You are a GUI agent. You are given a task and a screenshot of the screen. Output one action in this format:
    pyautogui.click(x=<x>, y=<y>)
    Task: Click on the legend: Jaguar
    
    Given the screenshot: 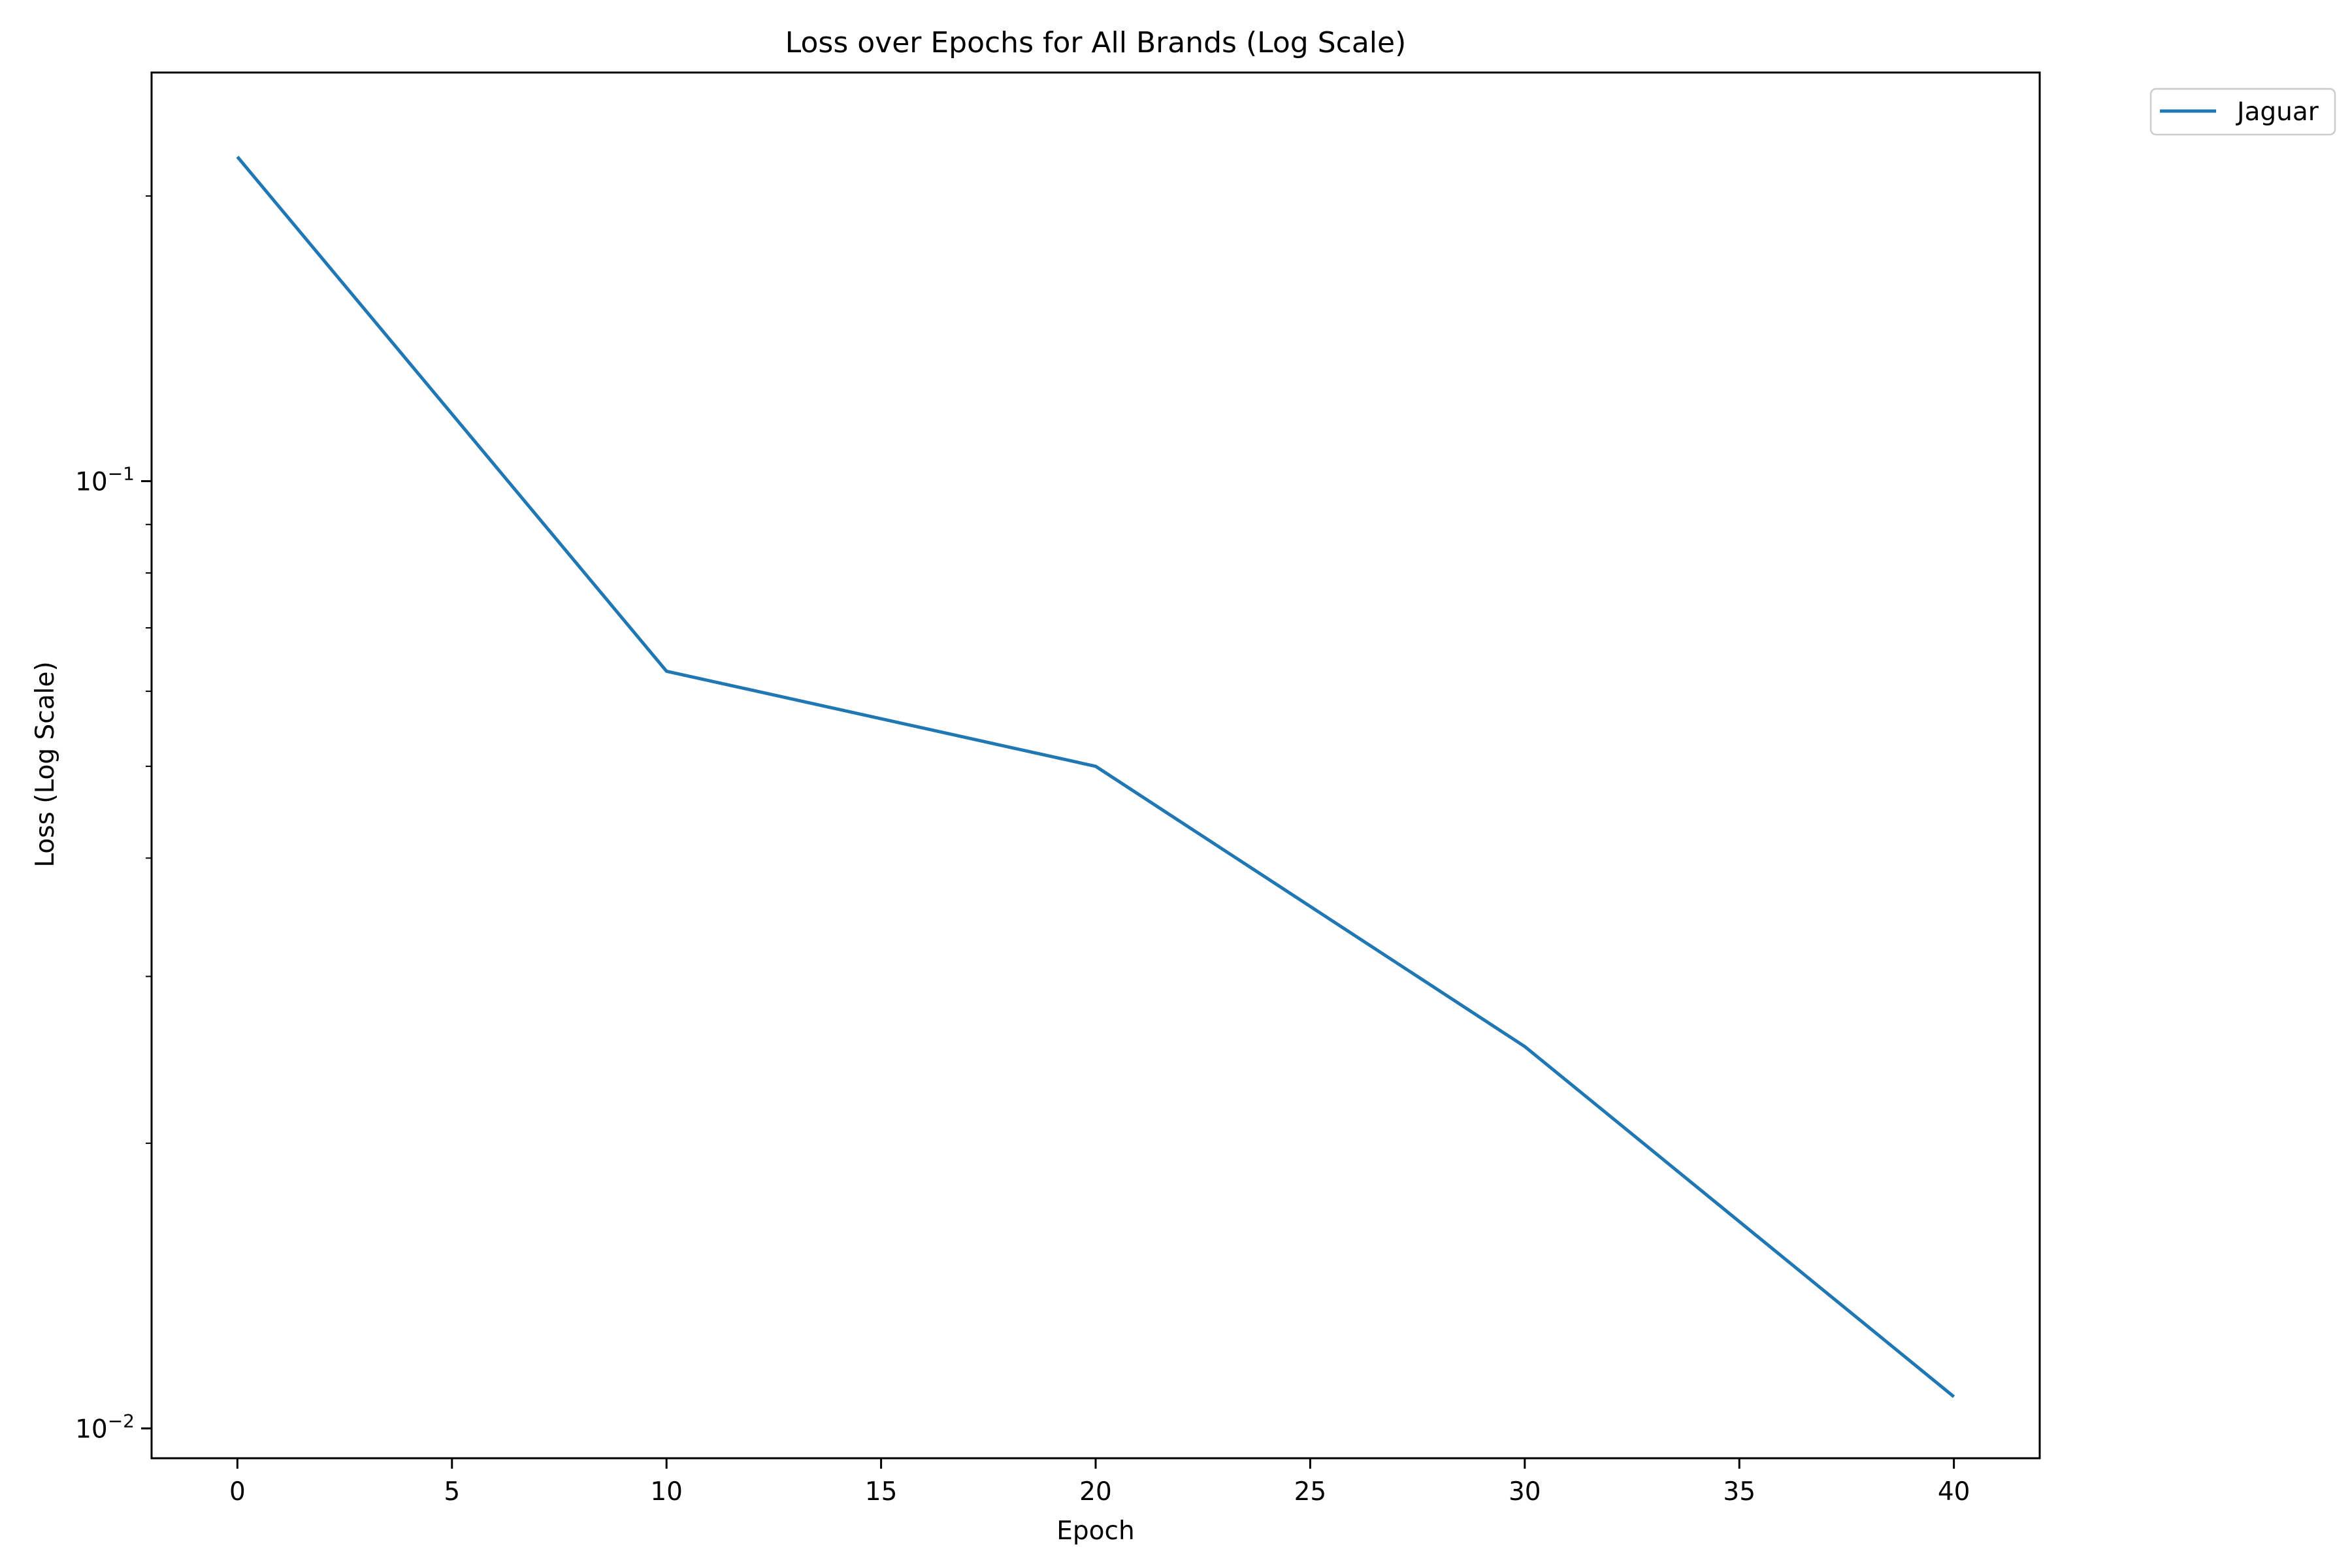 What is the action you would take?
    pyautogui.click(x=2242, y=112)
    